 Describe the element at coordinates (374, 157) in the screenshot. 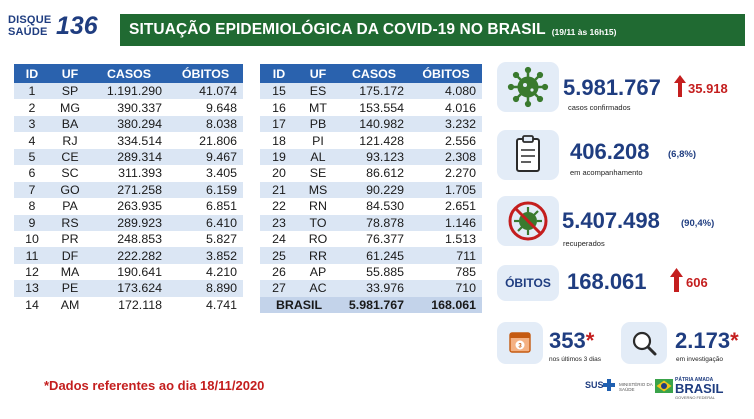

I see `row-cases: 93.123` at that location.